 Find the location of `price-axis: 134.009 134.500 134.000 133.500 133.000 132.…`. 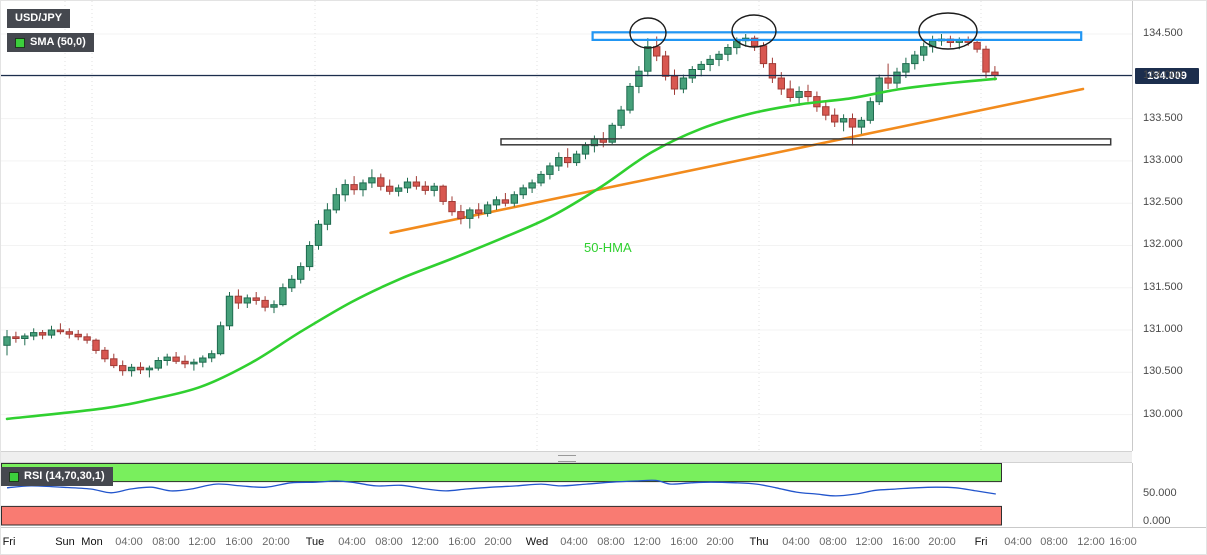

price-axis: 134.009 134.500 134.000 133.500 133.000 132.… is located at coordinates (1169, 226).